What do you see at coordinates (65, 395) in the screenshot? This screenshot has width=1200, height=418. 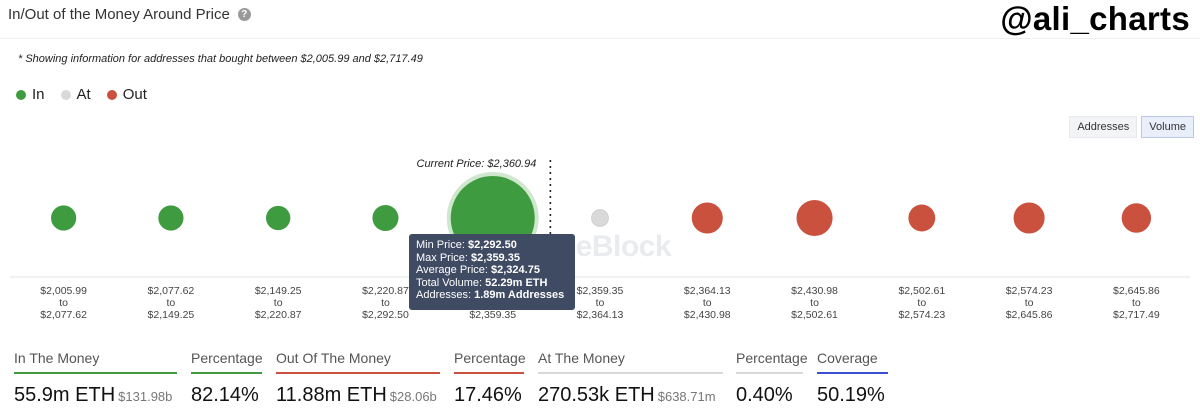 I see `stat-value-text: 55.9m ETH` at bounding box center [65, 395].